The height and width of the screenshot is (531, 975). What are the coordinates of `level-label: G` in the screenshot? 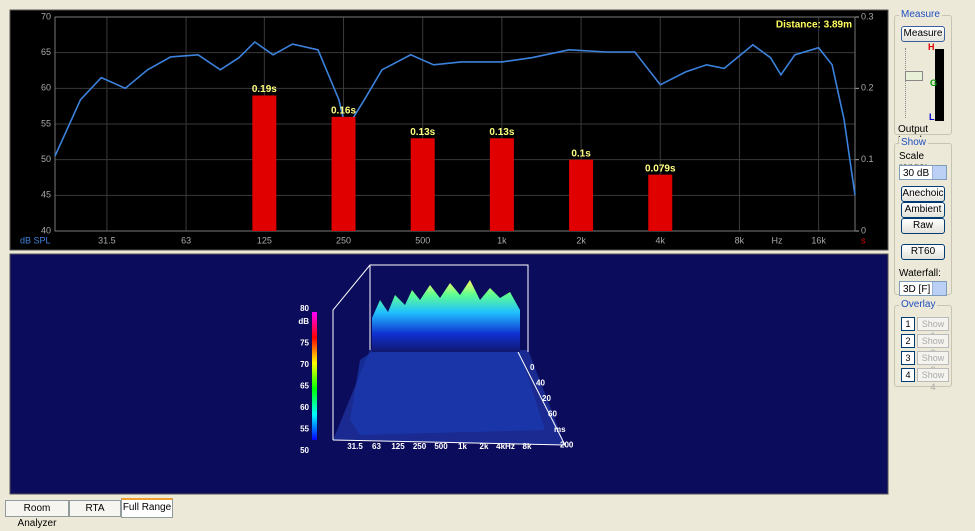 It's located at (934, 83).